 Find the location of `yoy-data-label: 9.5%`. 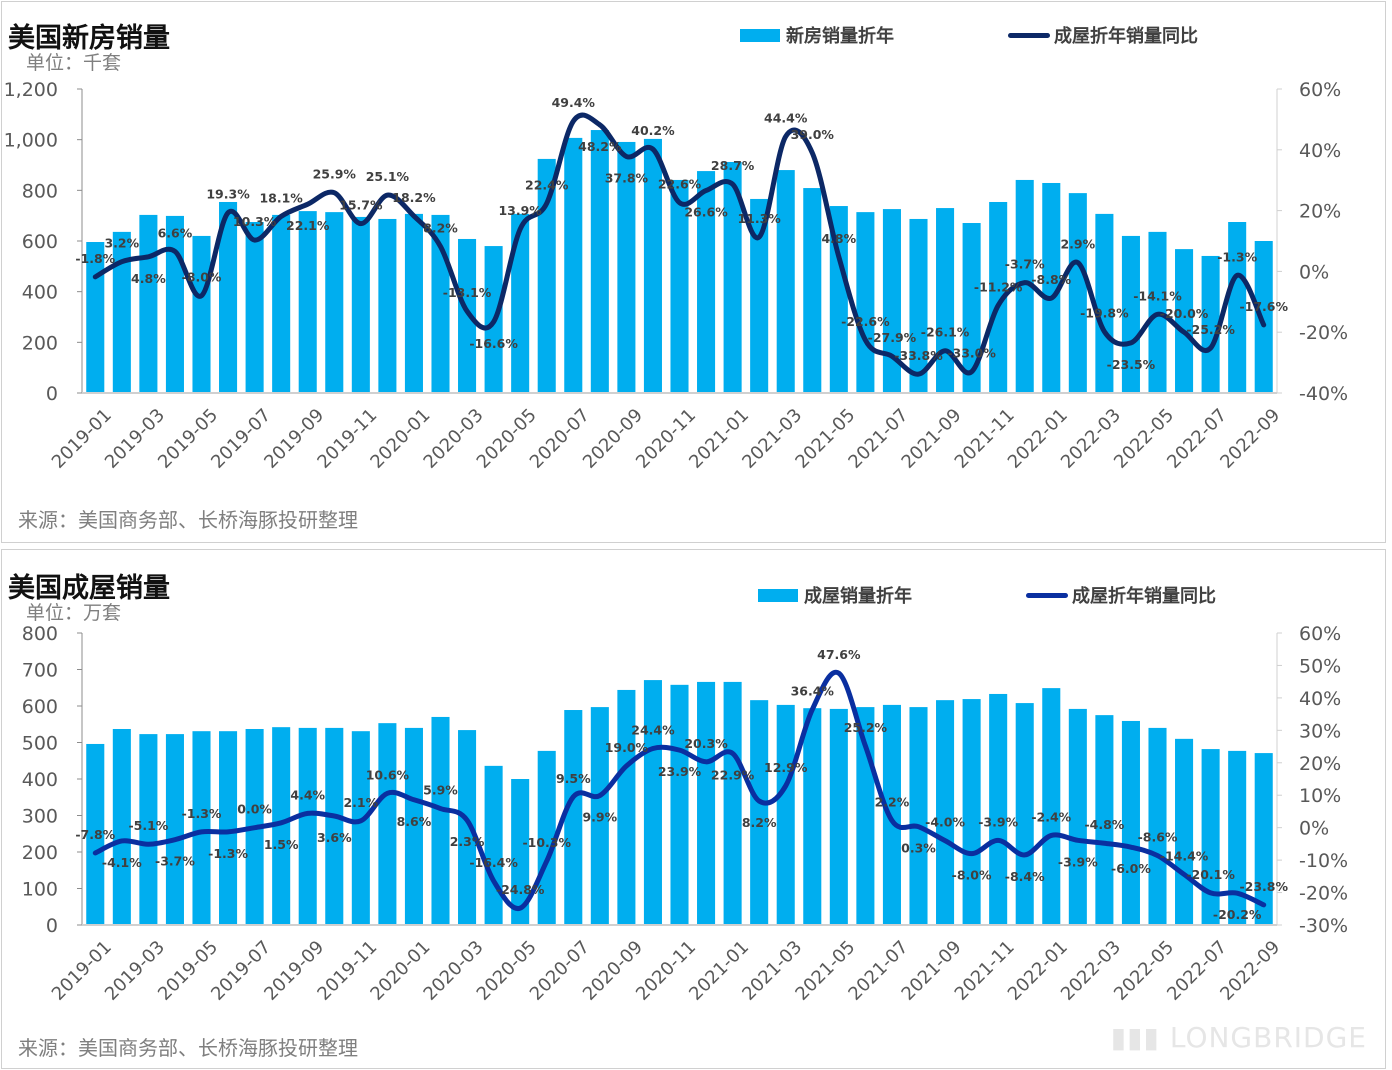

yoy-data-label: 9.5% is located at coordinates (573, 778).